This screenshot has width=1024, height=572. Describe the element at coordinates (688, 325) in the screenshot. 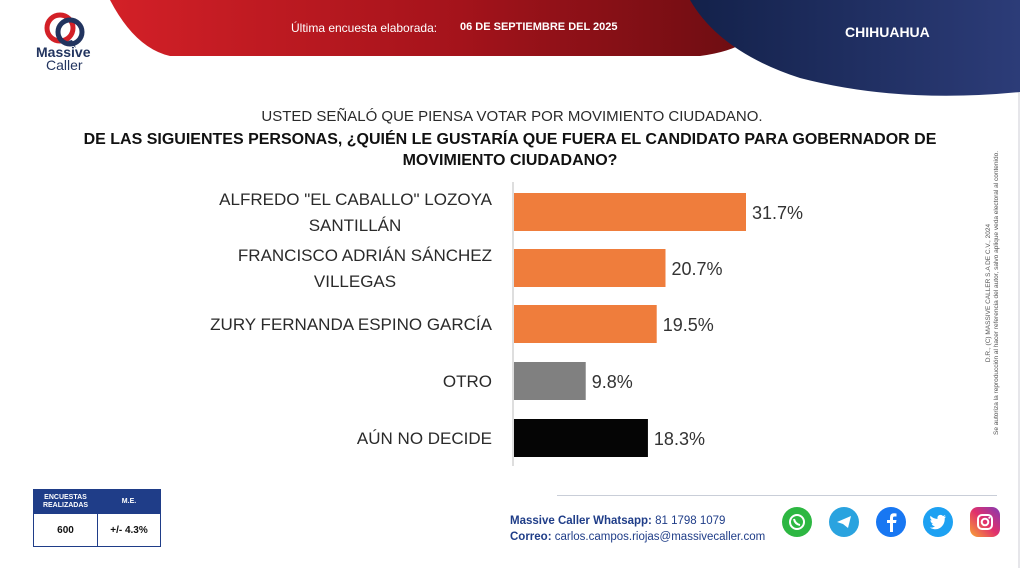

I see `data-label-2: 19.5%` at that location.